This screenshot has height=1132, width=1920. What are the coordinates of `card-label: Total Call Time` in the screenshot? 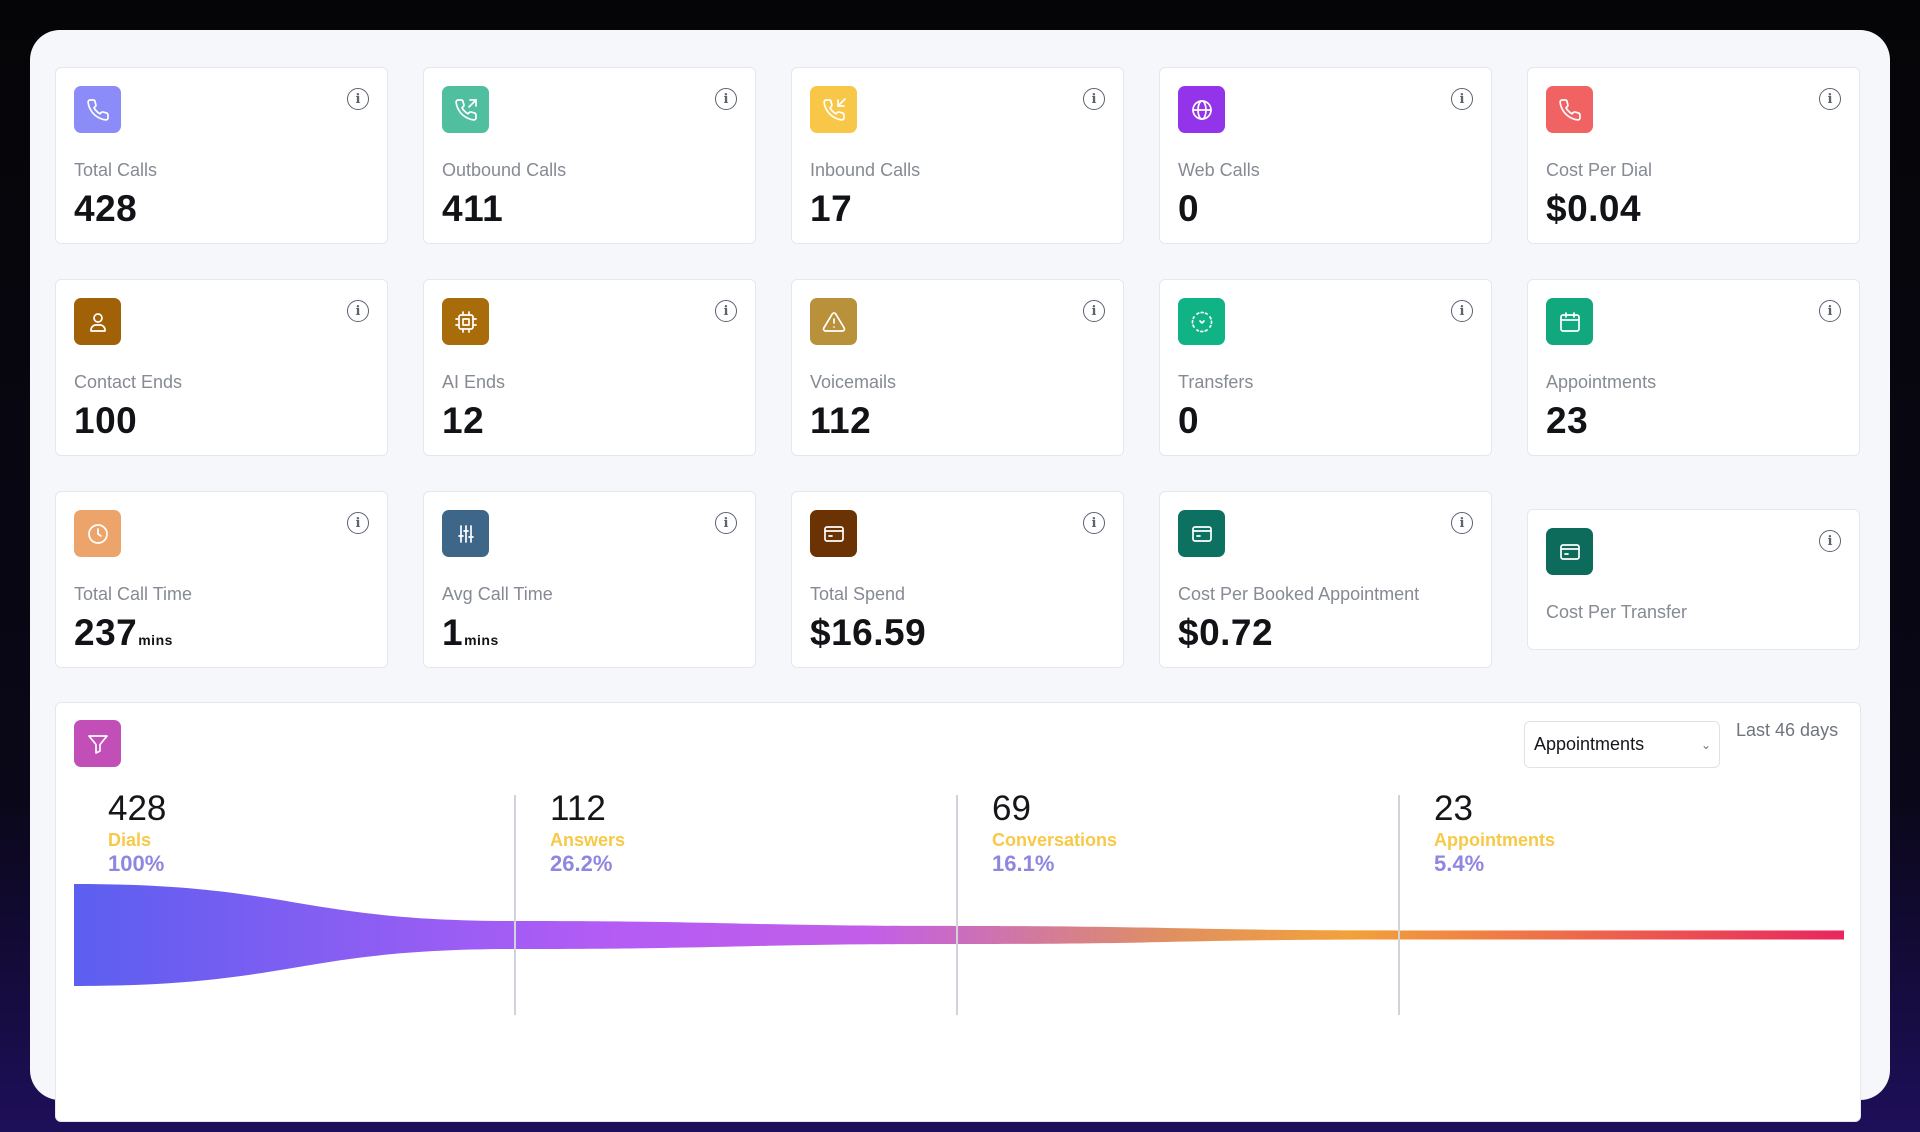 It's located at (133, 594).